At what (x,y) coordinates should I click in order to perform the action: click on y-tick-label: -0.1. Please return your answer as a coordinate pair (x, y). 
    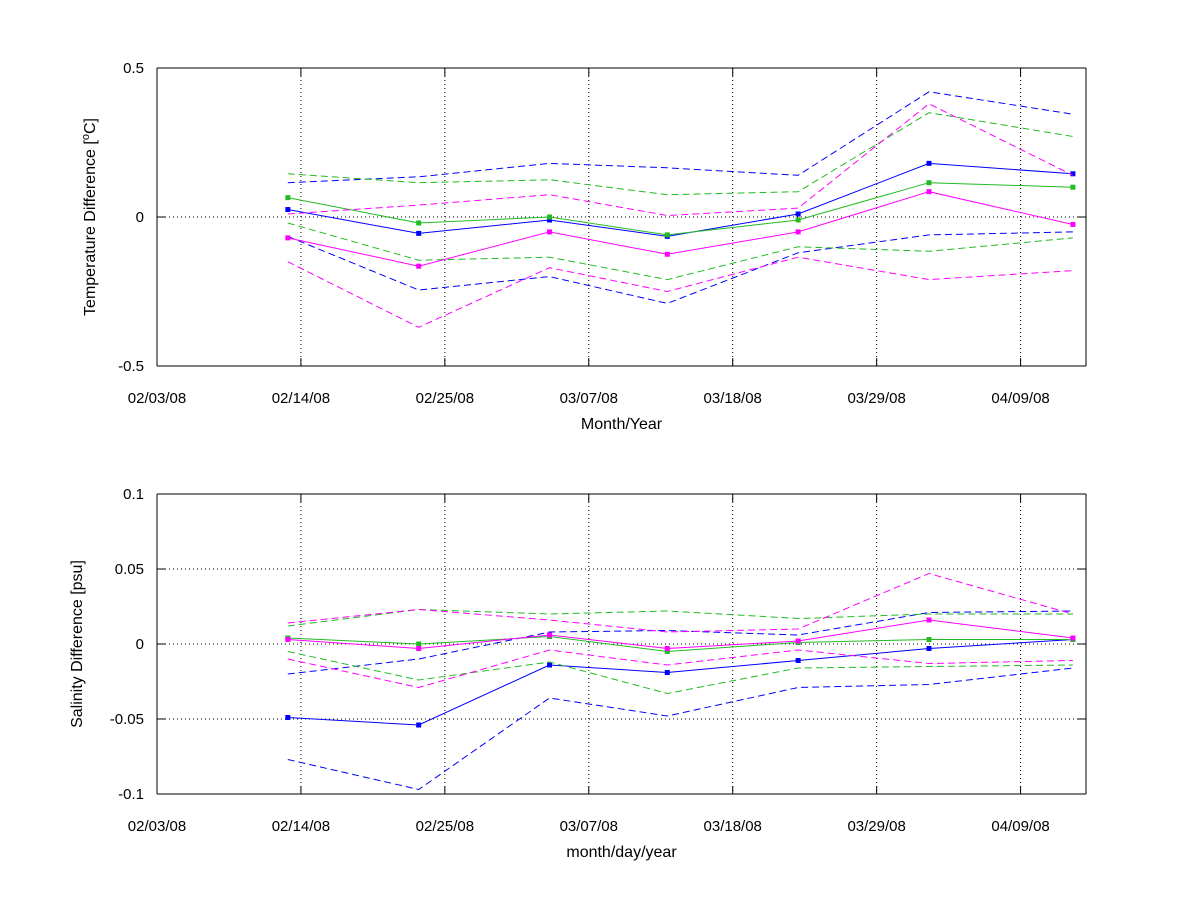
    Looking at the image, I should click on (131, 794).